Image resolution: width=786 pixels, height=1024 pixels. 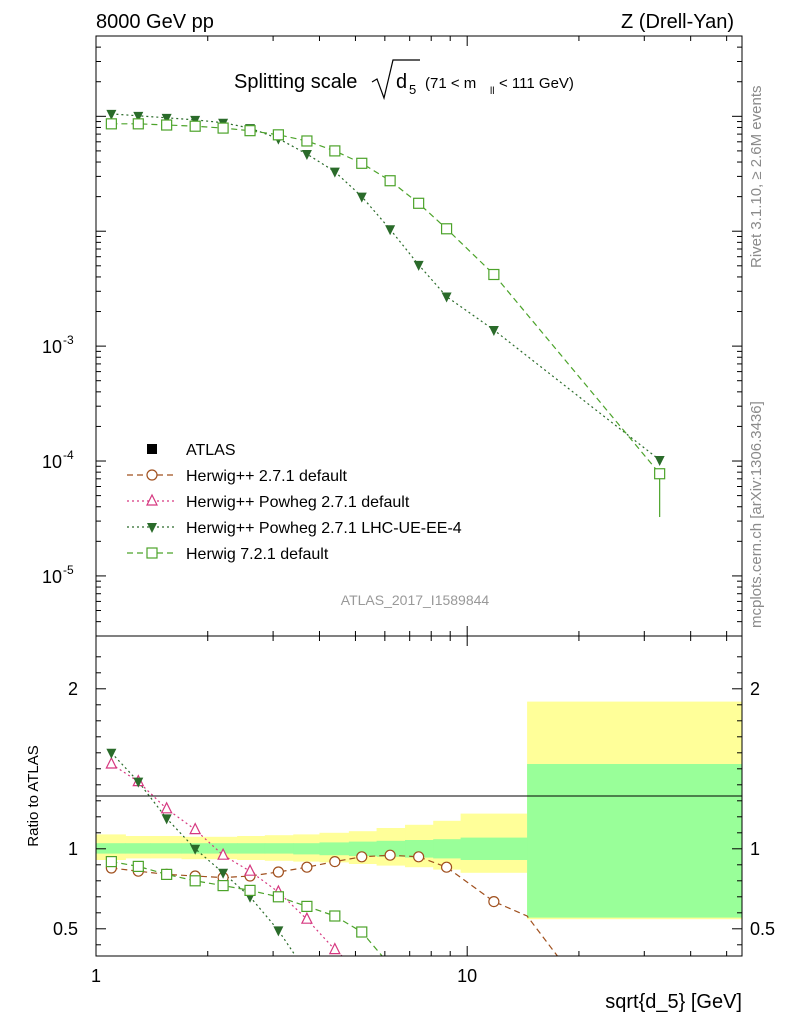 I want to click on rivet-label: Rivet 3.1.10, ≥ 2.6M events, so click(x=756, y=177).